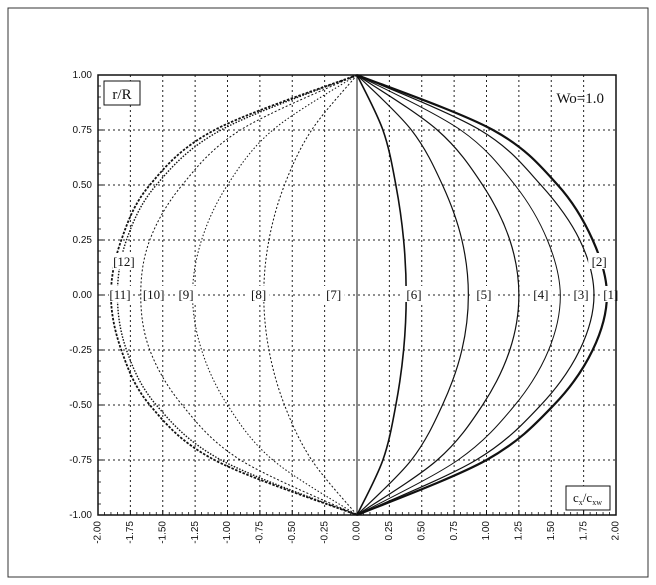 The width and height of the screenshot is (656, 585). What do you see at coordinates (616, 531) in the screenshot?
I see `x-tick-label: 2.00` at bounding box center [616, 531].